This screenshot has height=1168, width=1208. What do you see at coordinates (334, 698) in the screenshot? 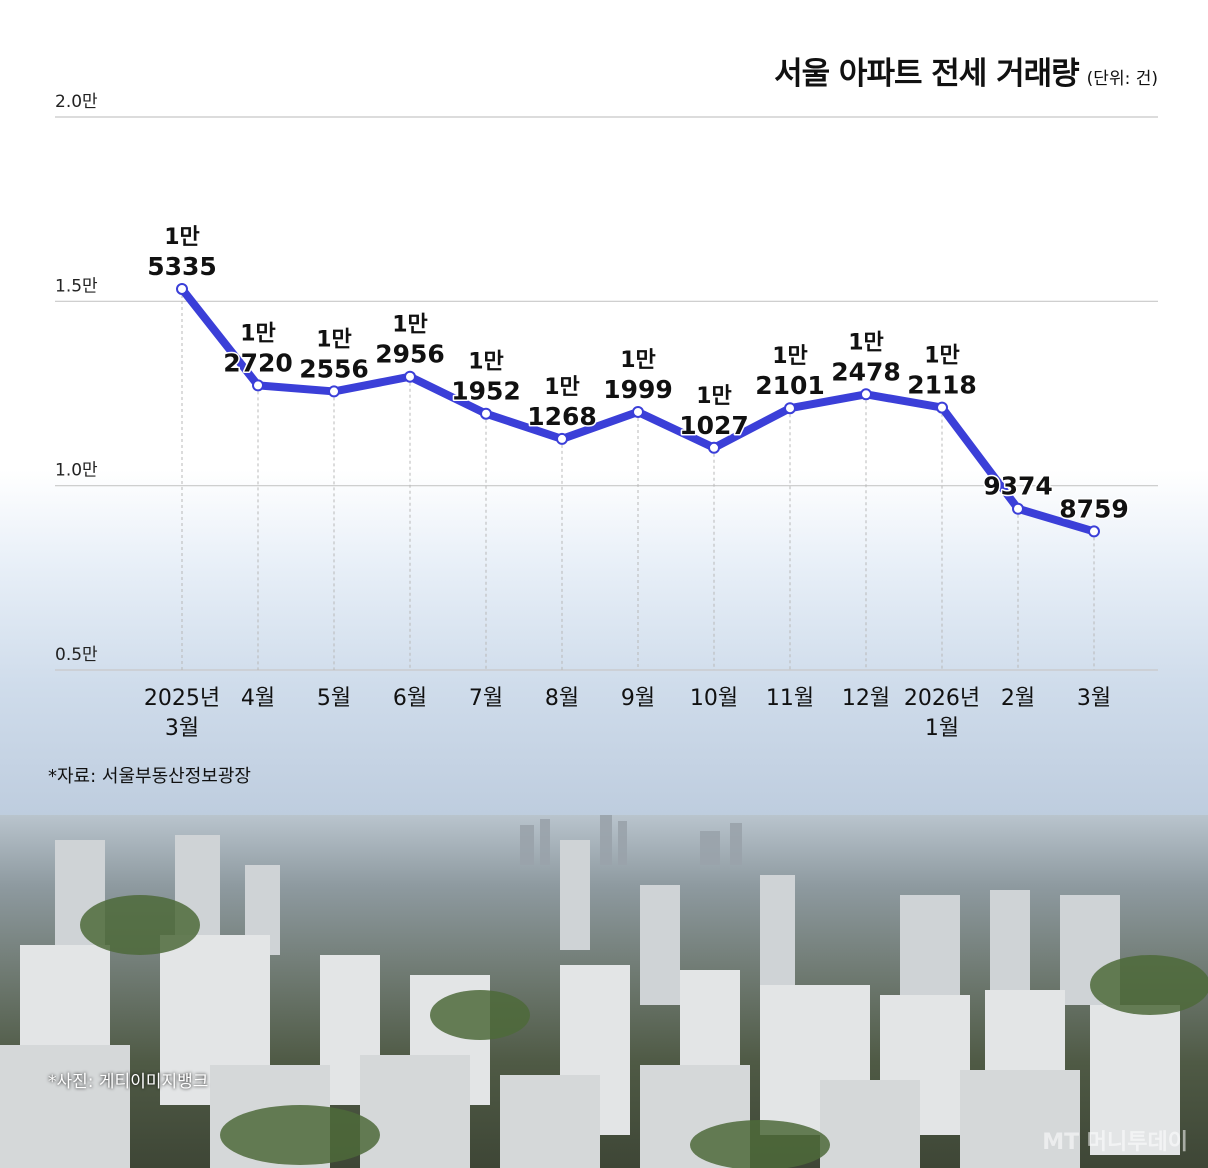
I see `x-tick-label: 5월` at bounding box center [334, 698].